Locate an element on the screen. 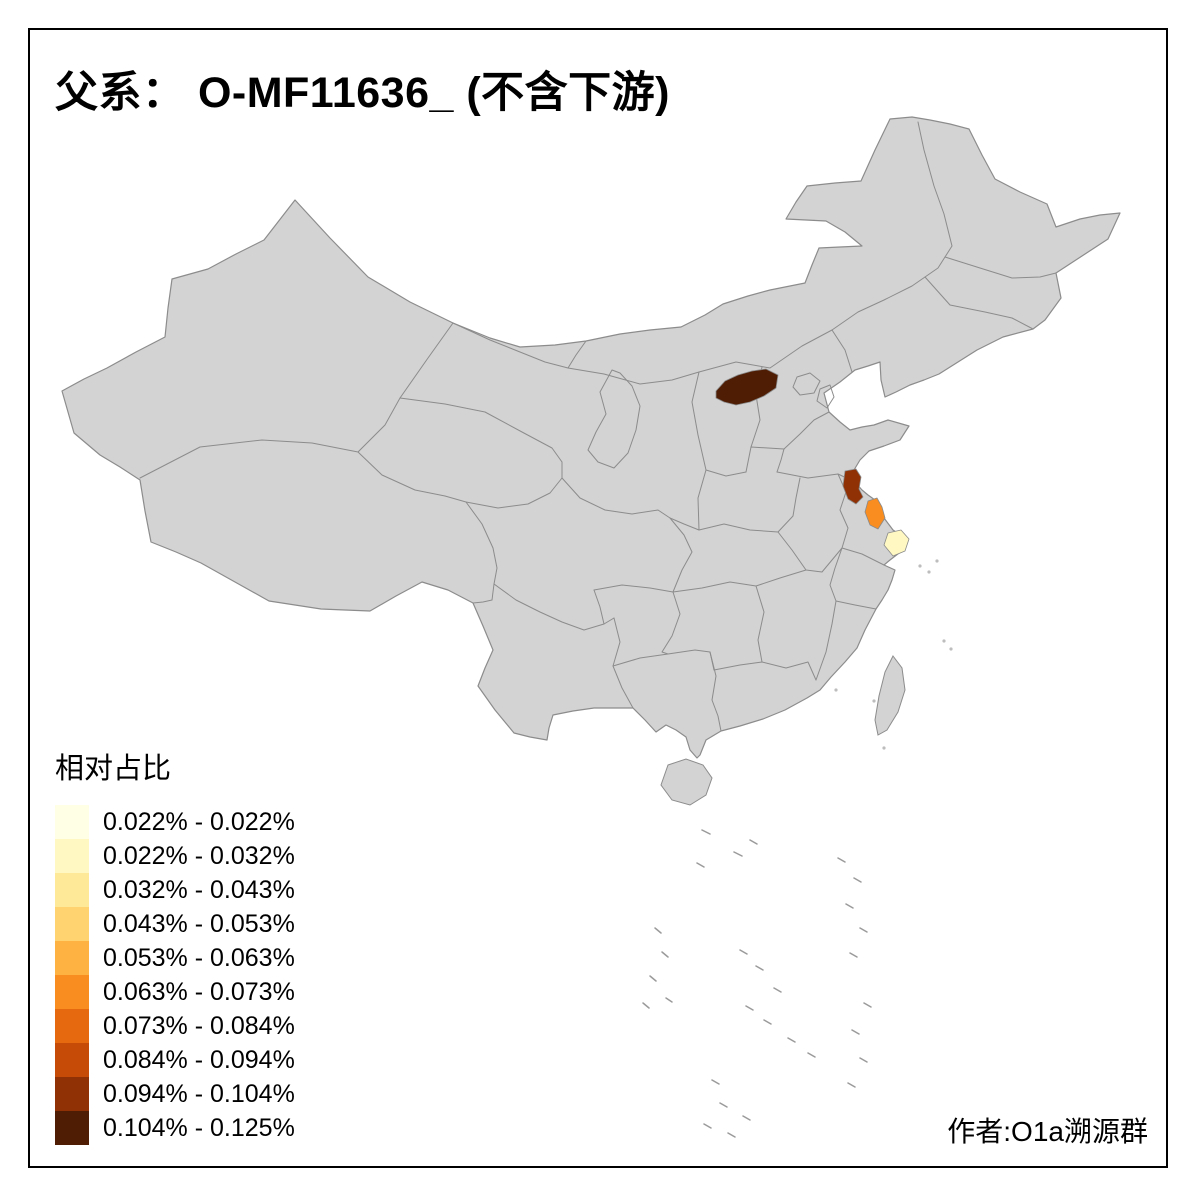 This screenshot has width=1200, height=1200. attribution: 作者:O1a溯源群 is located at coordinates (1047, 1131).